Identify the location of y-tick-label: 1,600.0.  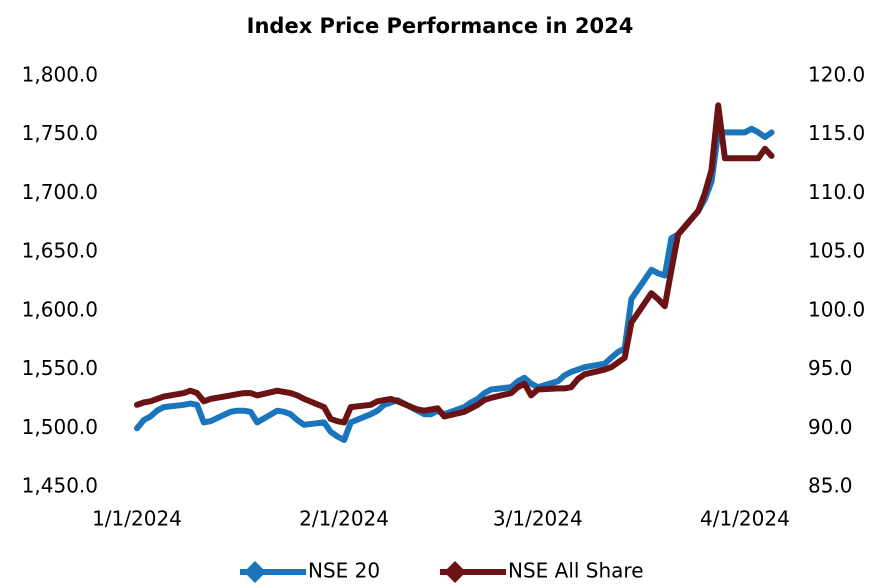
(60, 309).